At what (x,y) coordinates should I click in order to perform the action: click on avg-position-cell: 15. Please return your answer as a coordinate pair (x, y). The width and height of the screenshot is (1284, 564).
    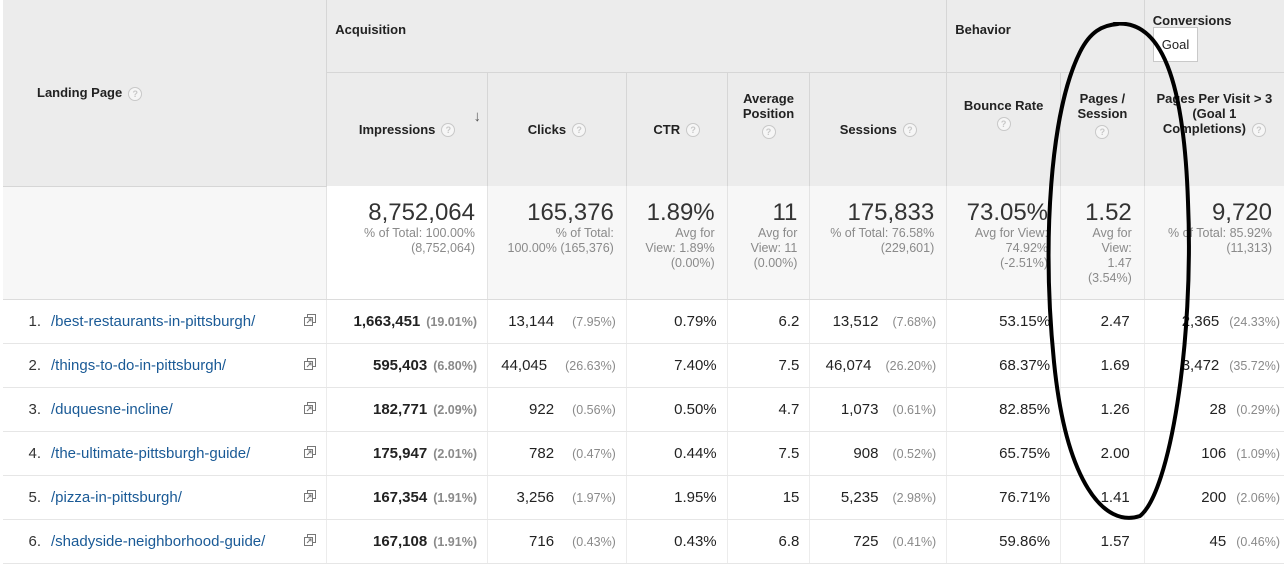
    Looking at the image, I should click on (768, 497).